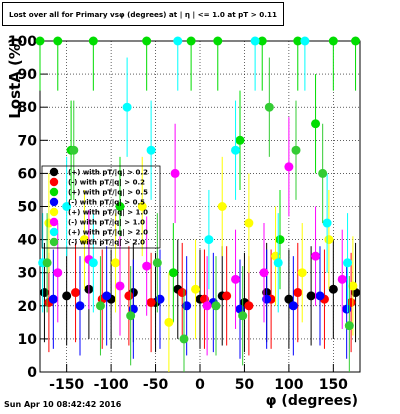 Image resolution: width=400 pixels, height=414 pixels. I want to click on legend-label: (+) with pT/|q| > 1.0, so click(108, 213).